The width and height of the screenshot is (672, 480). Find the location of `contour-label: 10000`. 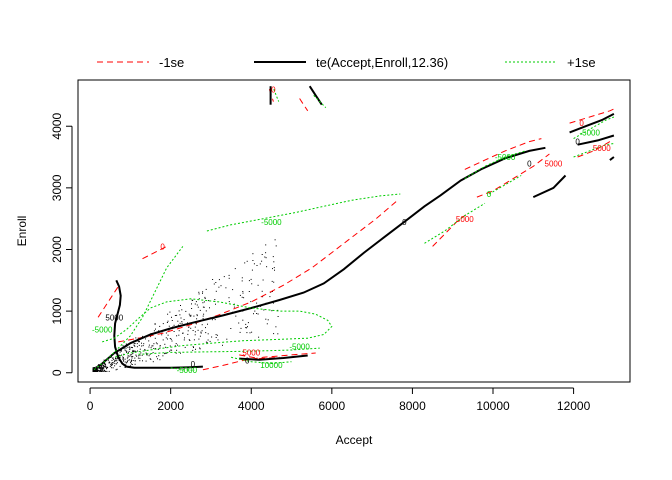

contour-label: 10000 is located at coordinates (271, 365).